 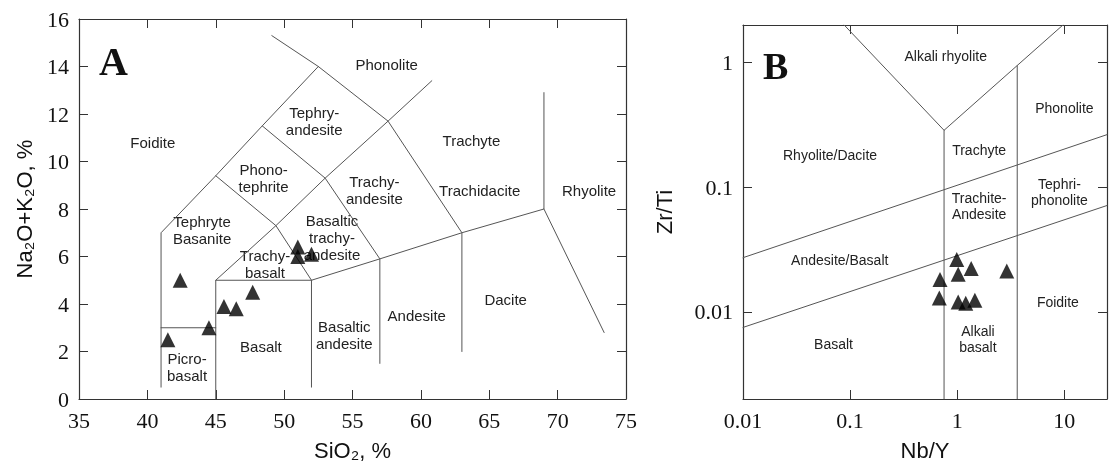 I want to click on x-tick-label: 0.1, so click(x=850, y=420).